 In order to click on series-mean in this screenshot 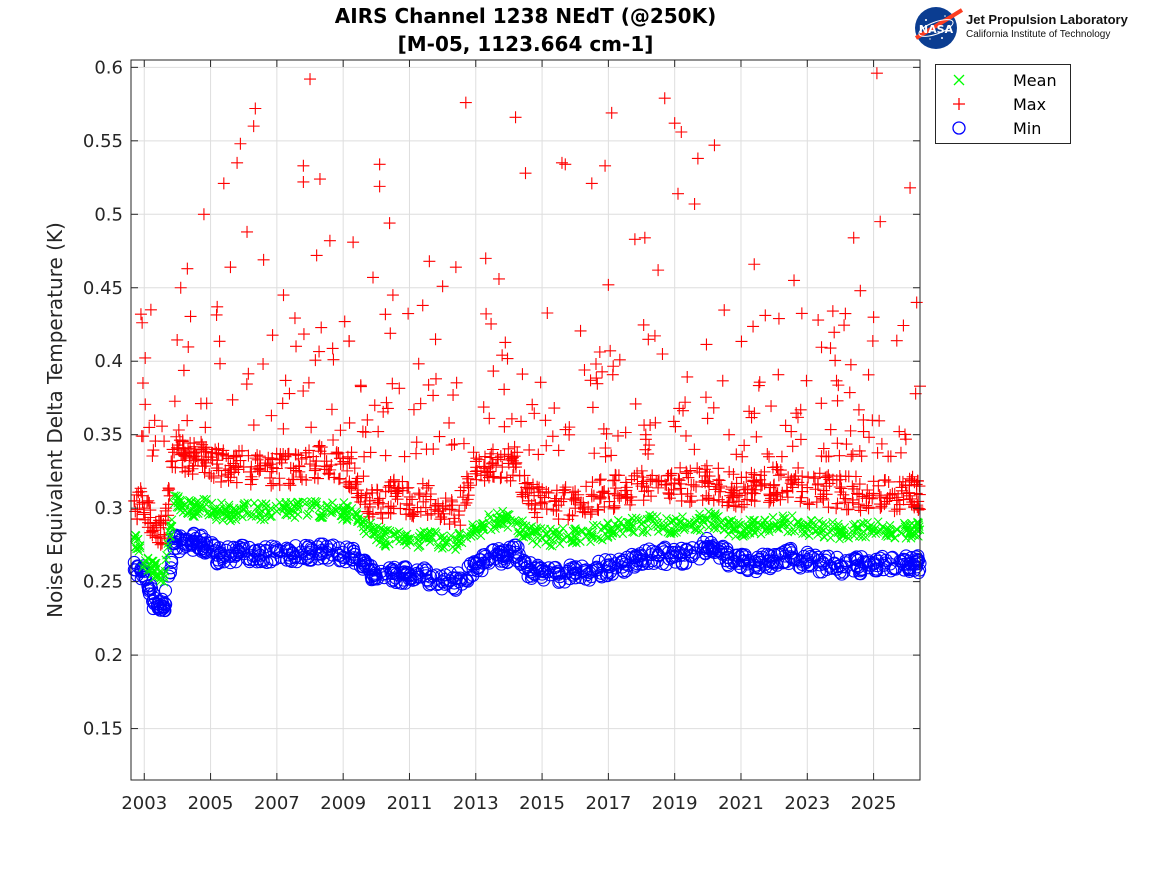, I will do `click(527, 539)`.